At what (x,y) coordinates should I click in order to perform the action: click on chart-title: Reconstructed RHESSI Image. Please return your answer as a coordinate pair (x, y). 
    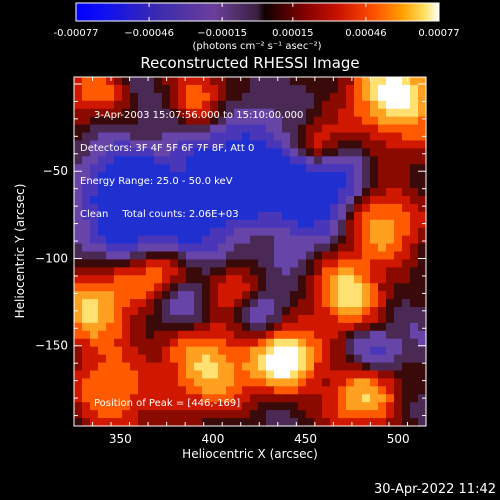
    Looking at the image, I should click on (249, 63).